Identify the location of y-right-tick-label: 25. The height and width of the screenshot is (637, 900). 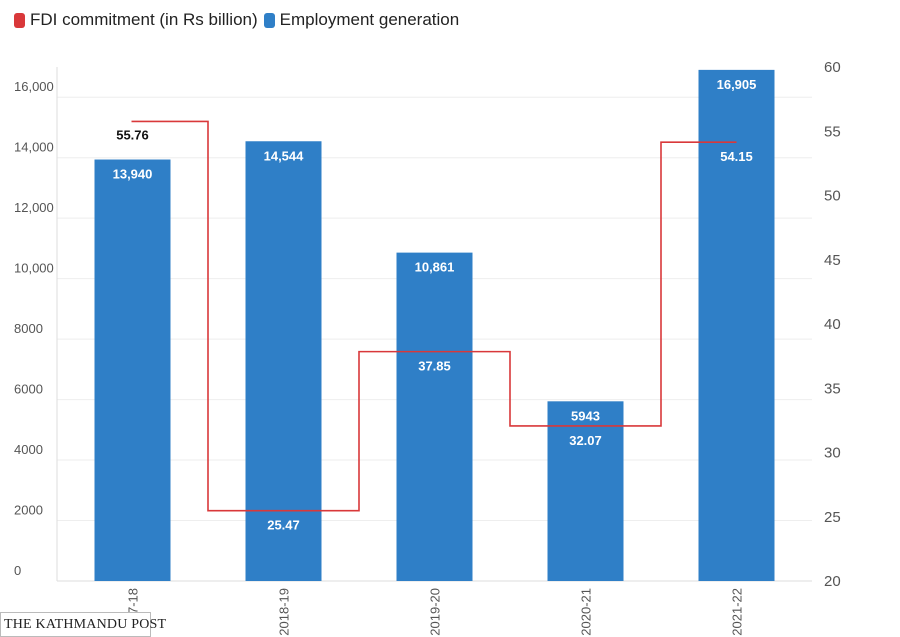
(832, 517).